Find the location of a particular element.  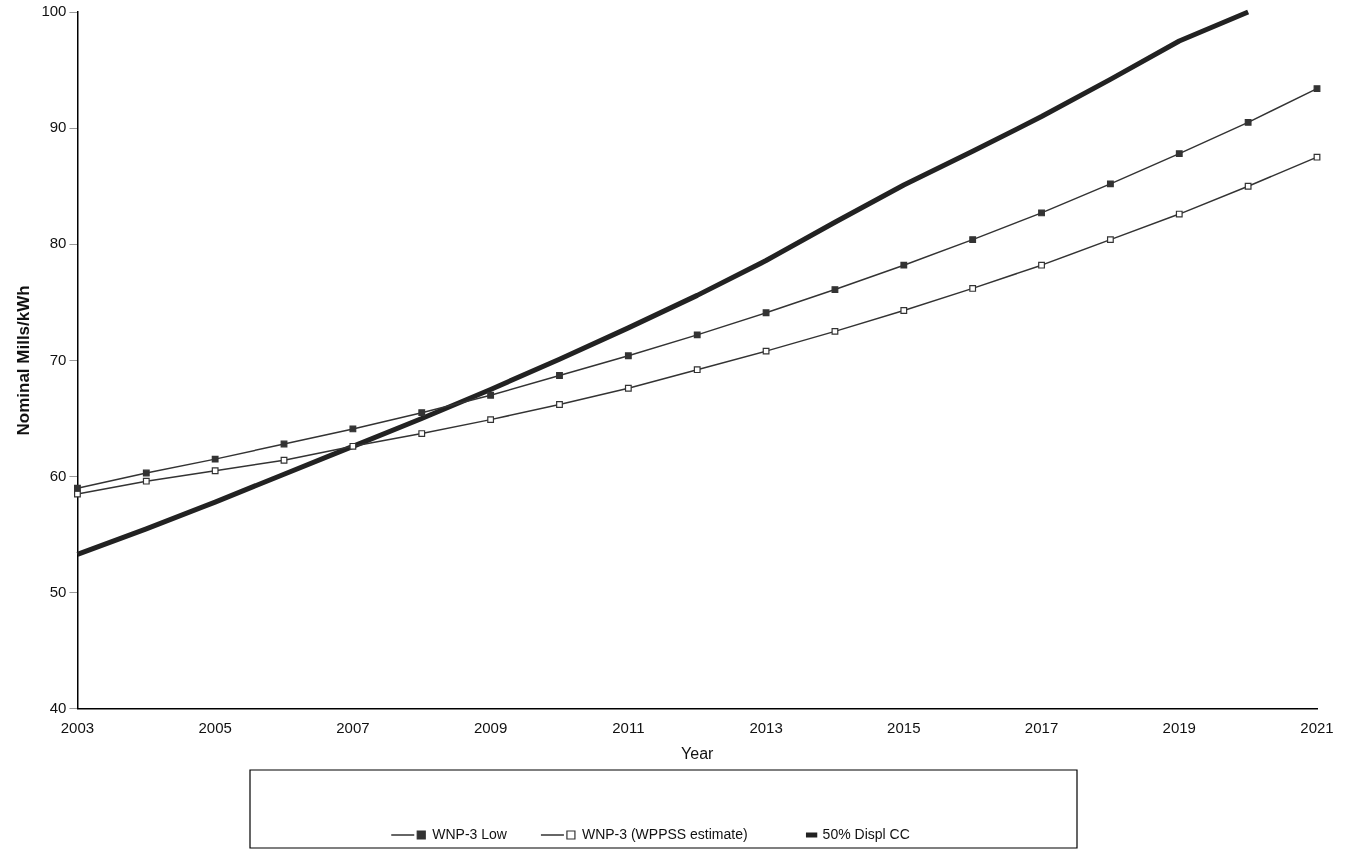

y-tick-label: 50 is located at coordinates (58, 591).